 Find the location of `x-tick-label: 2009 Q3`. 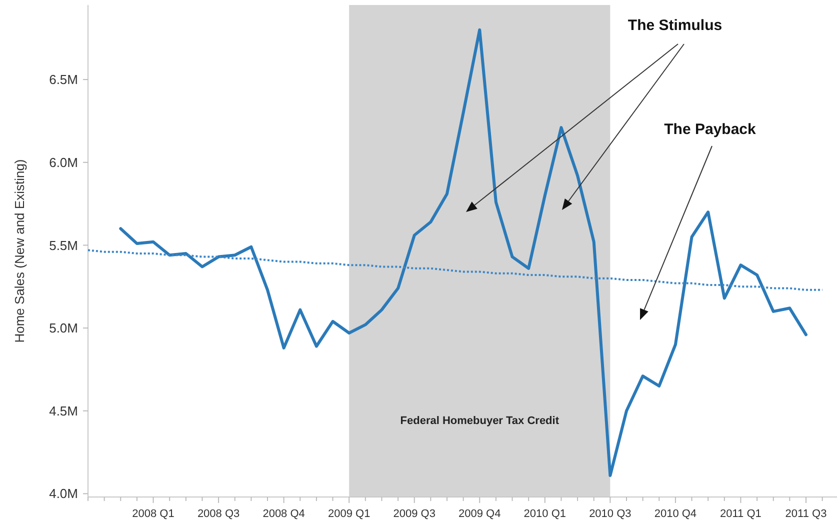

x-tick-label: 2009 Q3 is located at coordinates (414, 514).